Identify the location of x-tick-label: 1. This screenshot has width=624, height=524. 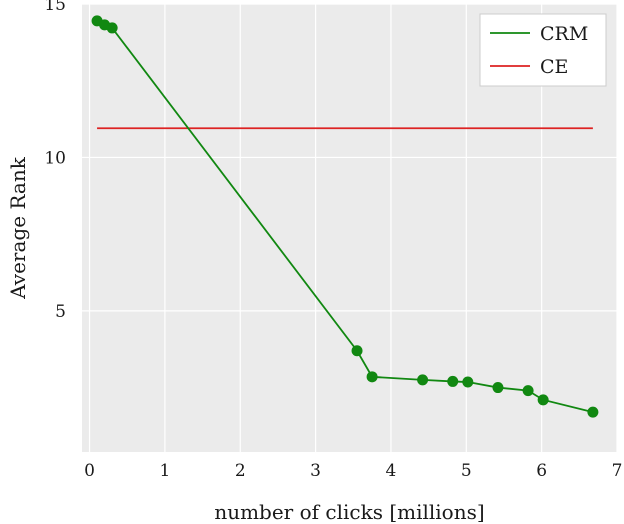
(164, 471).